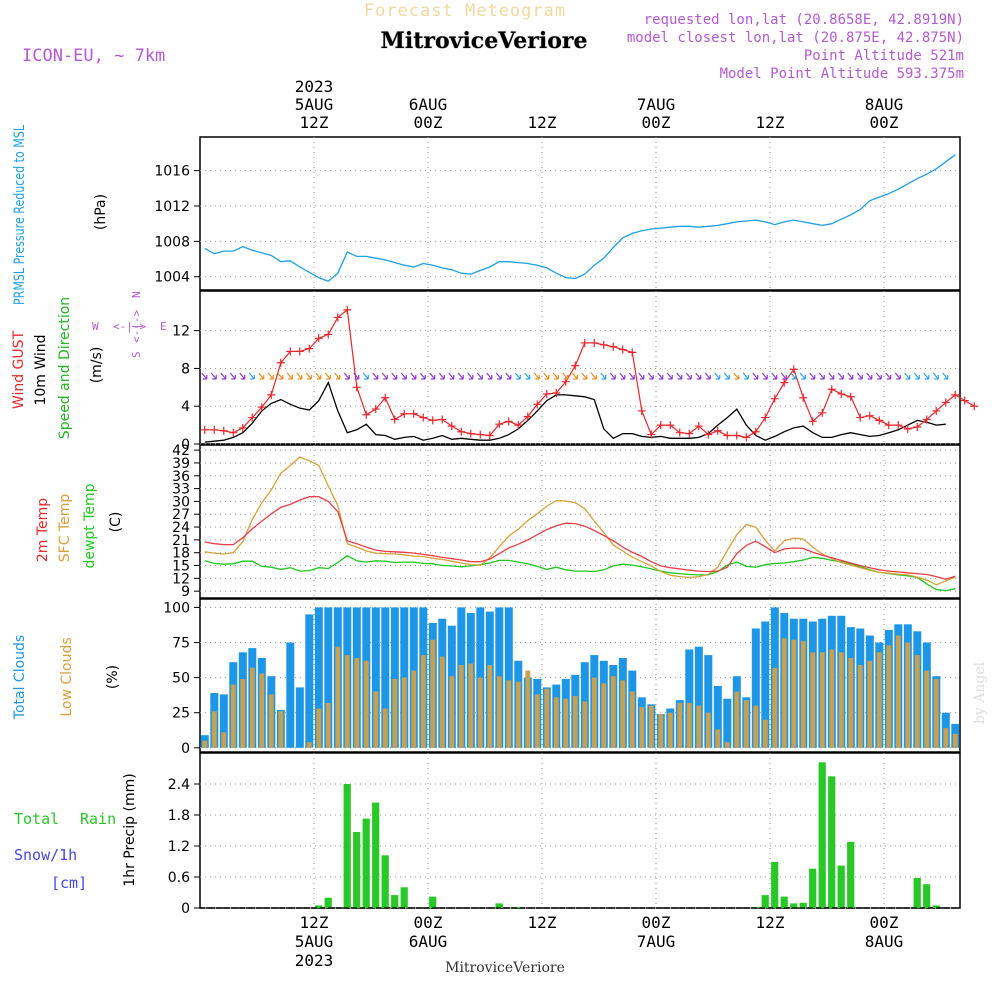 Image resolution: width=1000 pixels, height=1000 pixels. I want to click on pressure-title-1: PRMSL Pressure Reduced to MSL, so click(20, 215).